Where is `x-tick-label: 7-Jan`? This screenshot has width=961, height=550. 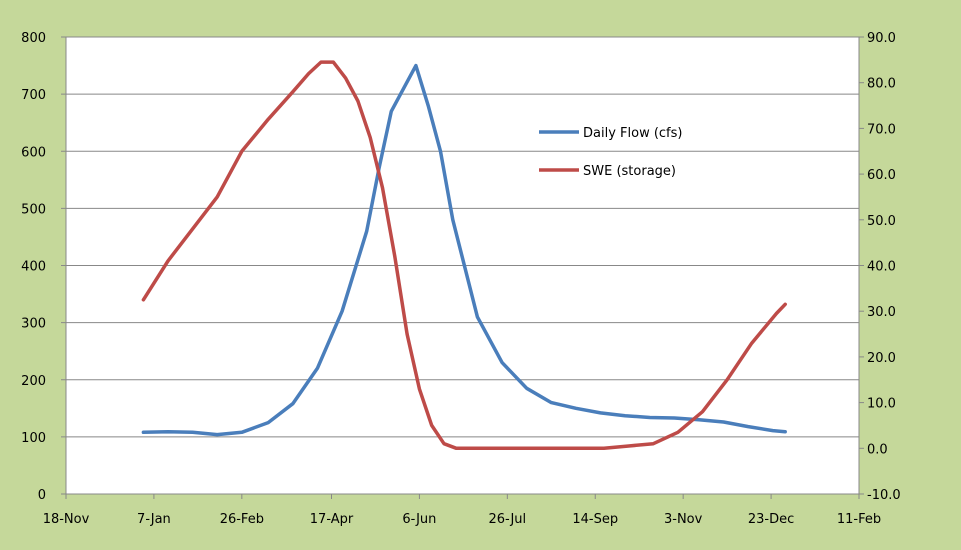
x-tick-label: 7-Jan is located at coordinates (154, 519).